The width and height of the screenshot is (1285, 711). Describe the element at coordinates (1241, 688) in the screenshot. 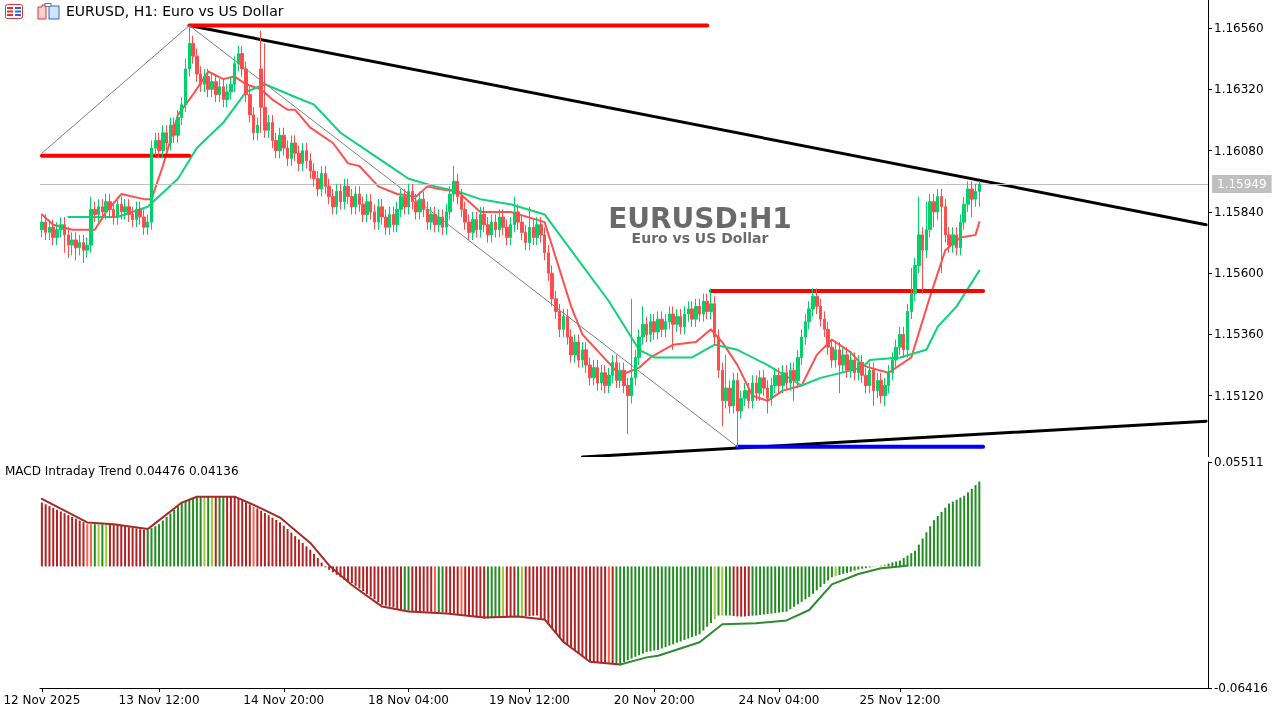

I see `y-tick-label: -0.06416` at that location.